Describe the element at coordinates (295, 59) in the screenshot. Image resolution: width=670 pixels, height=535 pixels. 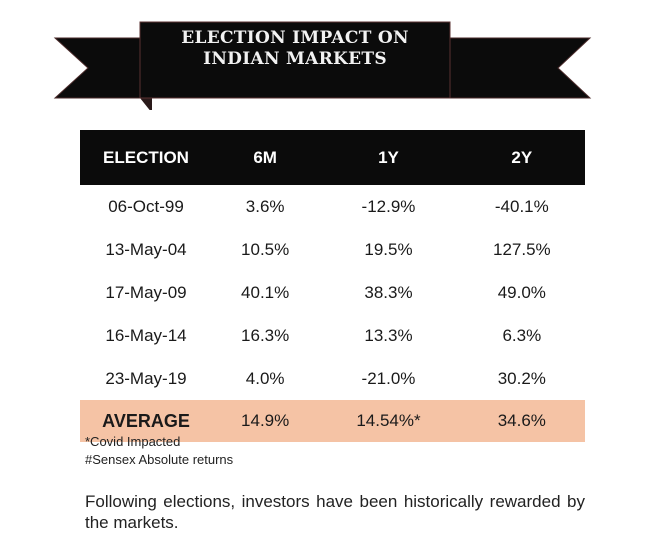
I see `title-line-2: INDIAN MARKETS` at that location.